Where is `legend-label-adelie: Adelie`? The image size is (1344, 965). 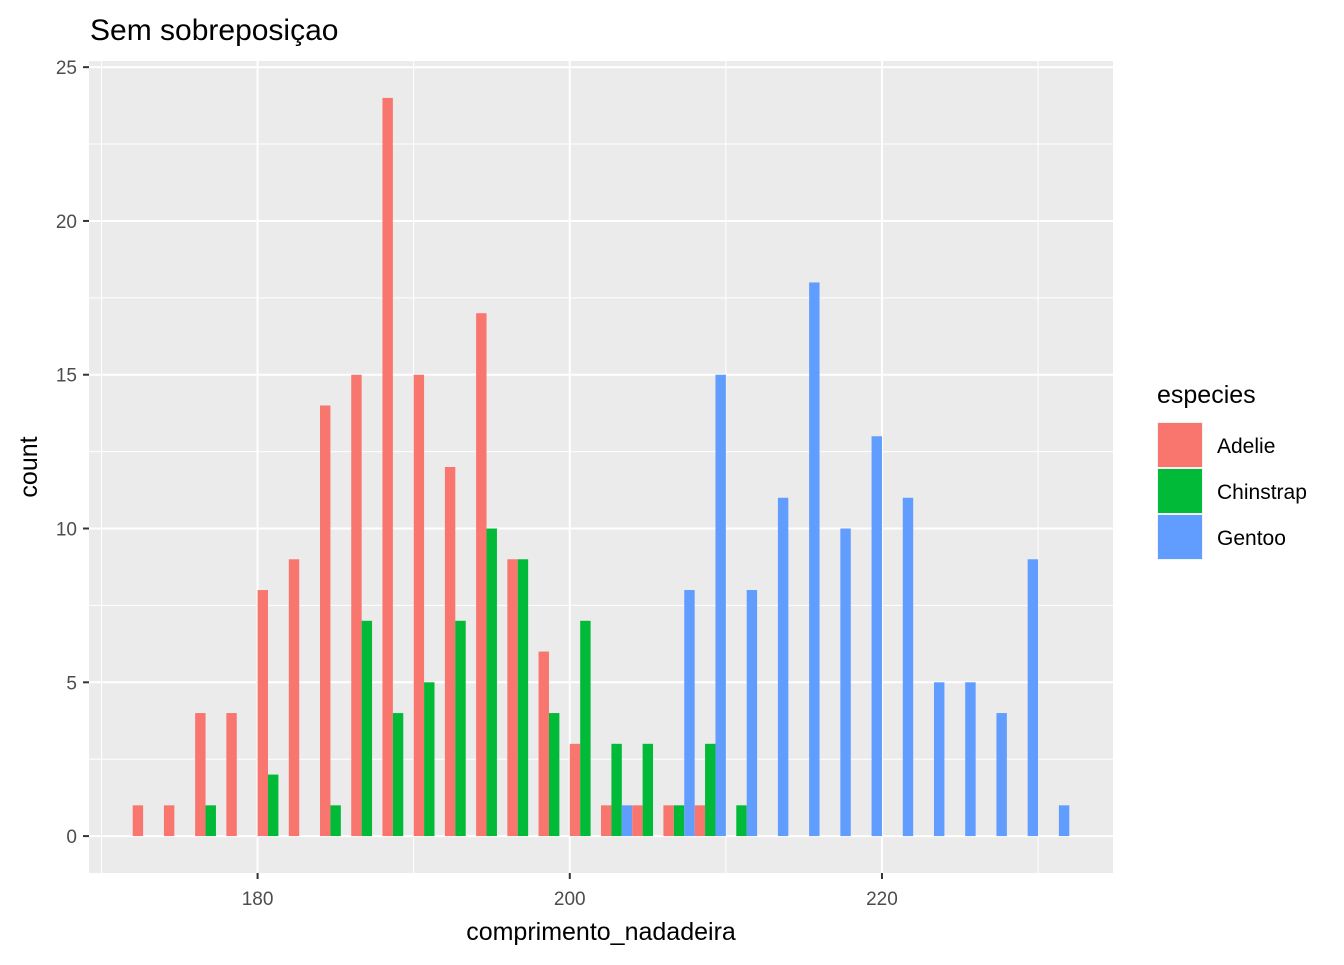 legend-label-adelie: Adelie is located at coordinates (1246, 446).